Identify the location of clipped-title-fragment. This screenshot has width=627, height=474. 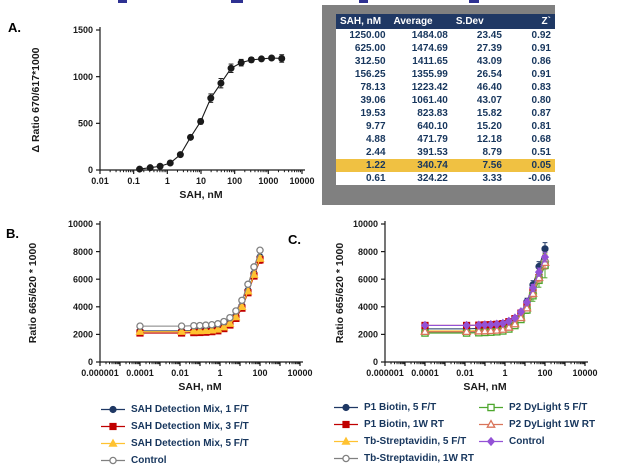
(474, 1).